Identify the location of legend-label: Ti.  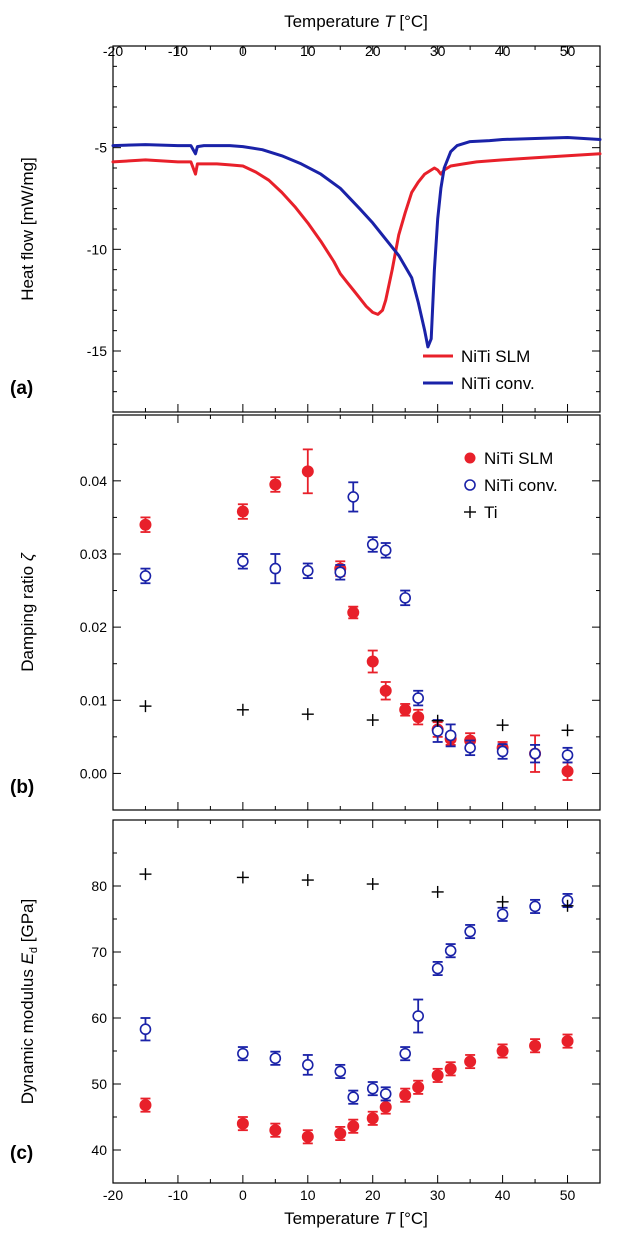
(491, 512).